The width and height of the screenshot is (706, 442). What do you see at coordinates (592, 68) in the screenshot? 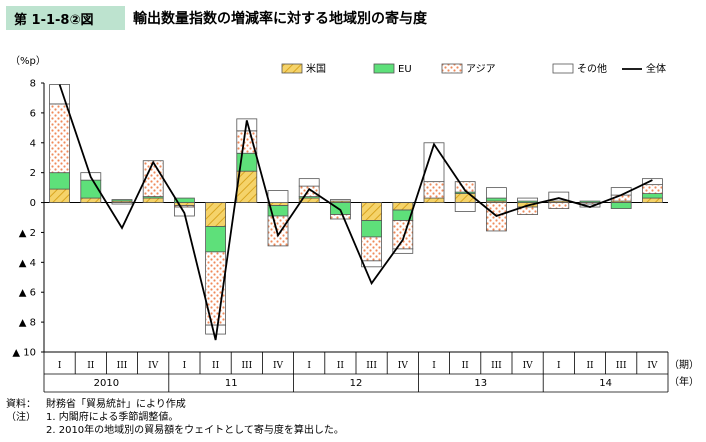
I see `legend-label: その他` at bounding box center [592, 68].